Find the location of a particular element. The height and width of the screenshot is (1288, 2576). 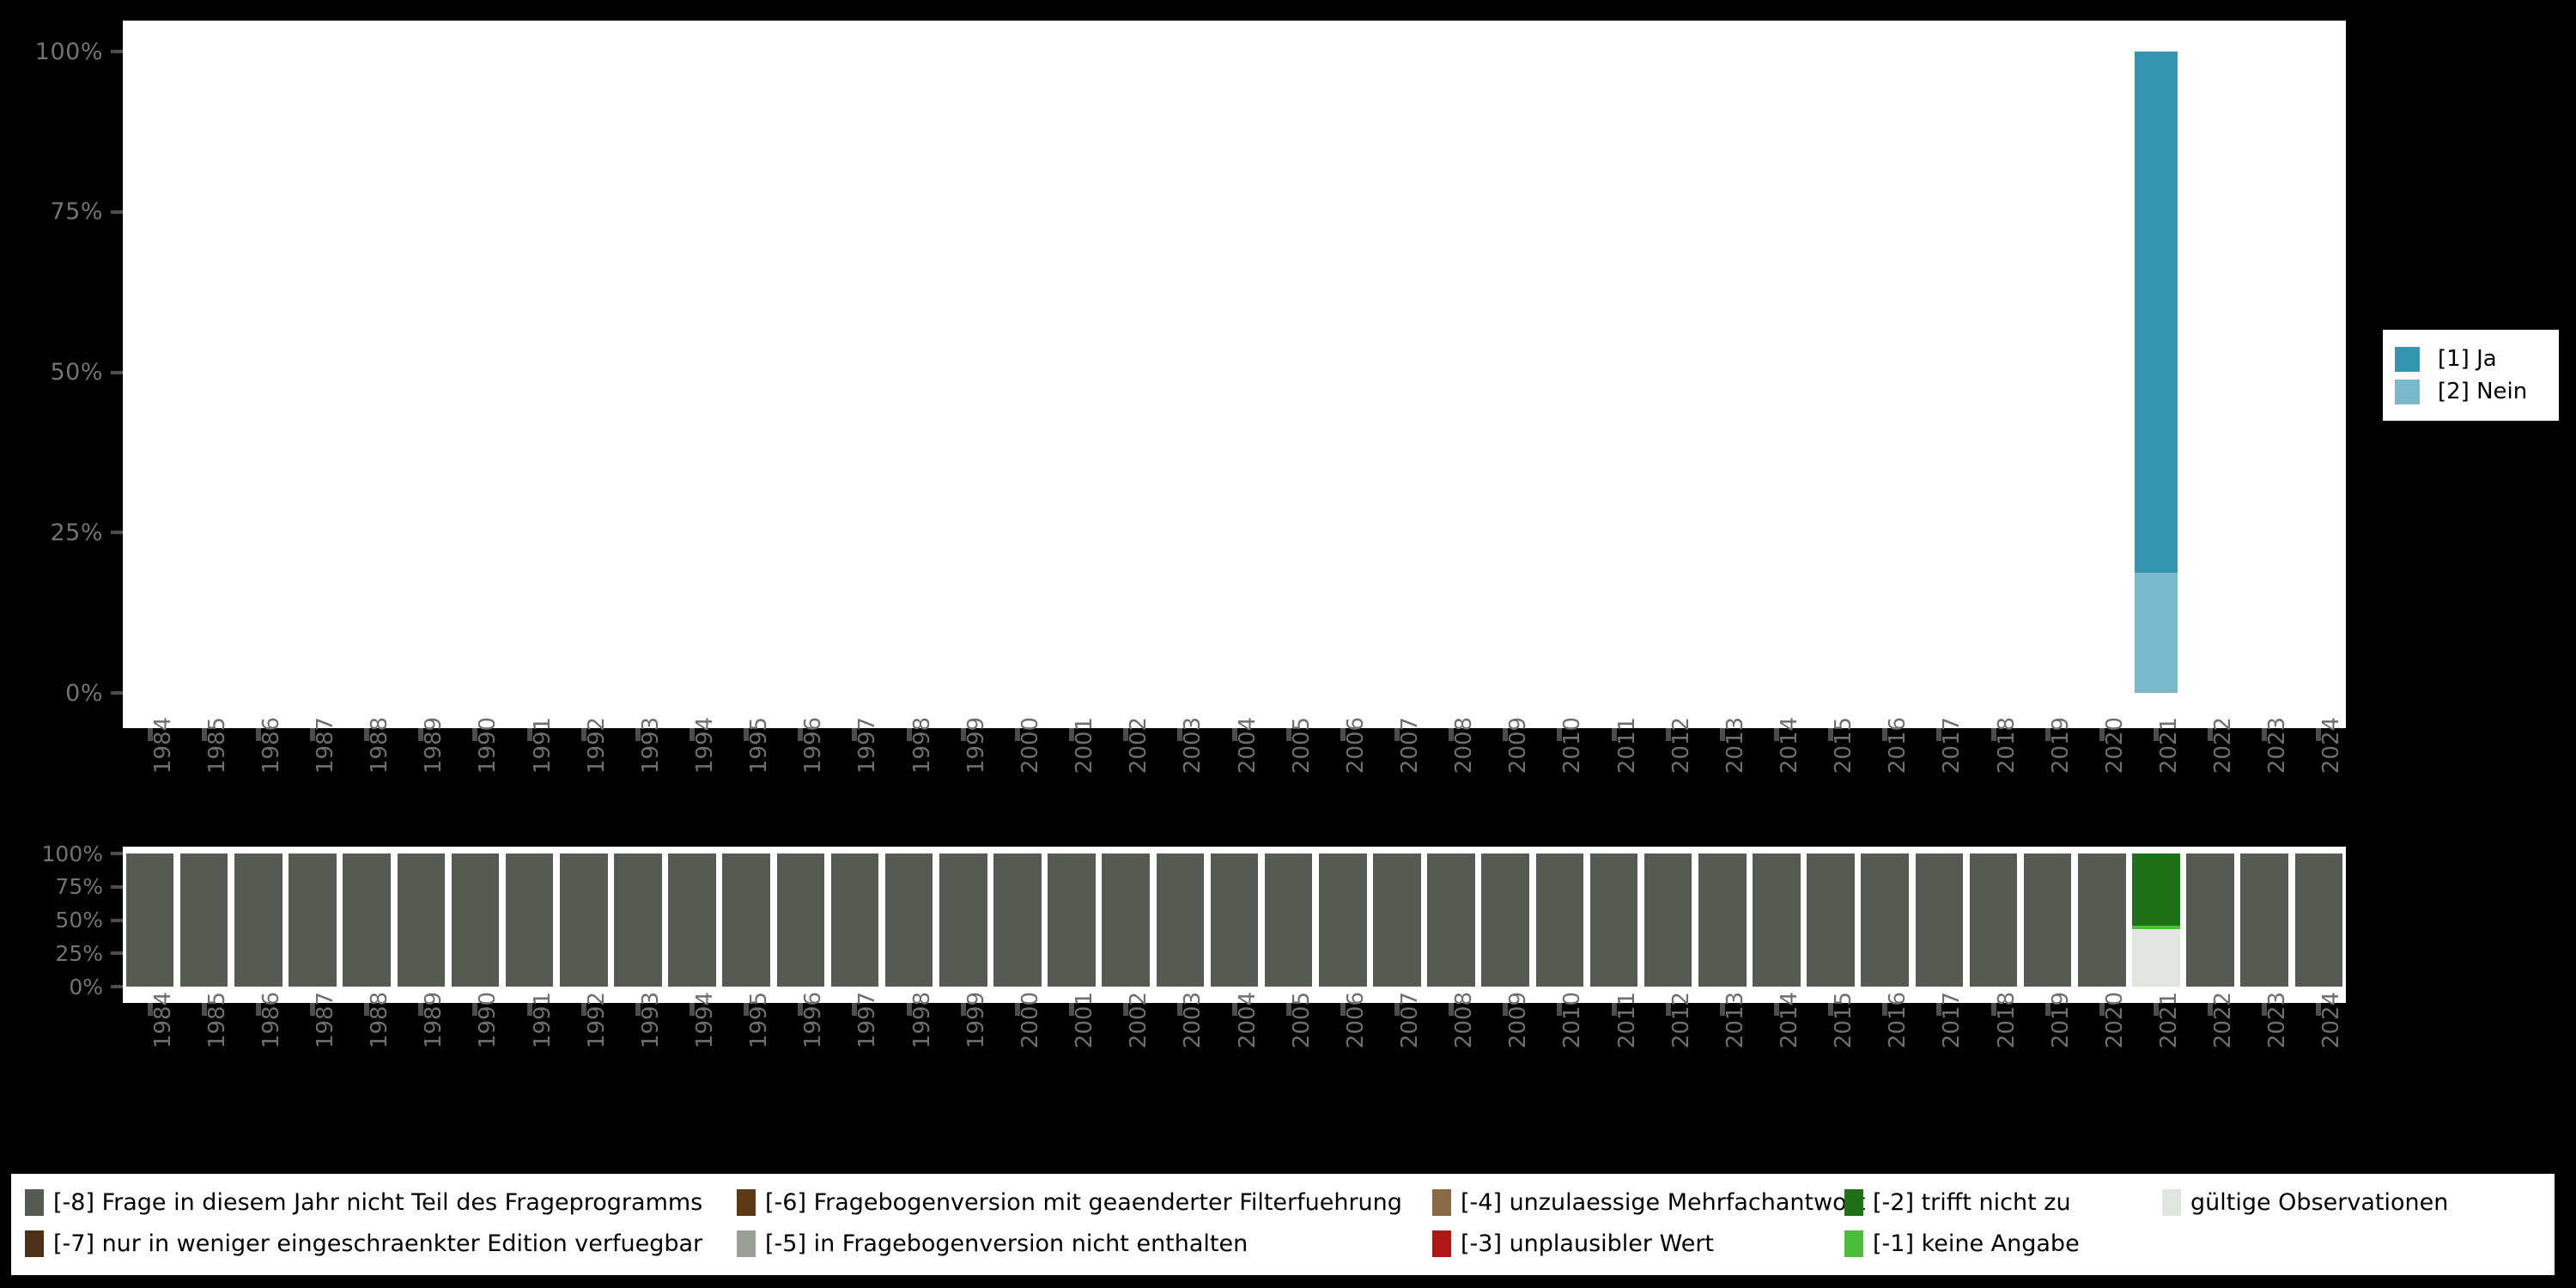

coverage-bar-2013 is located at coordinates (1722, 921).